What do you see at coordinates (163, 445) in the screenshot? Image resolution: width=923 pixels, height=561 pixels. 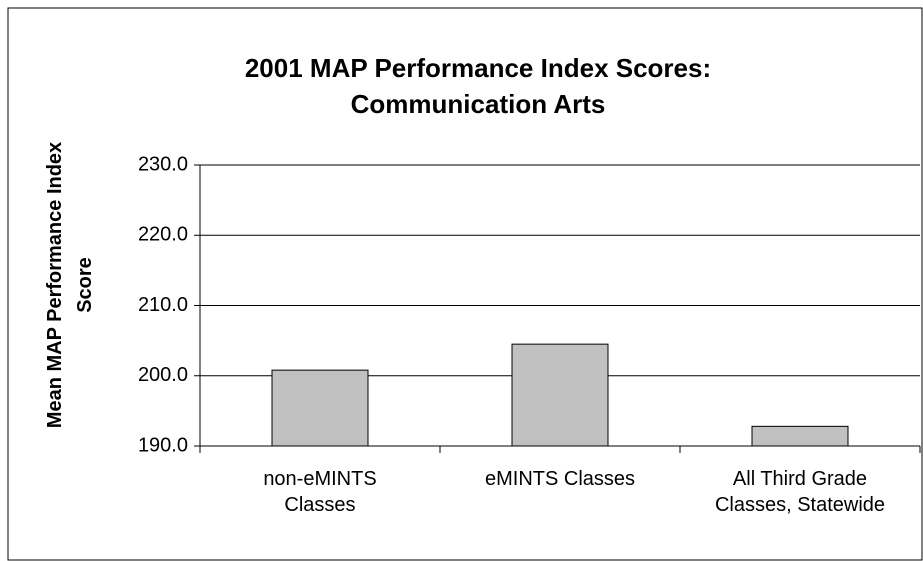 I see `y-tick-label: 190.0` at bounding box center [163, 445].